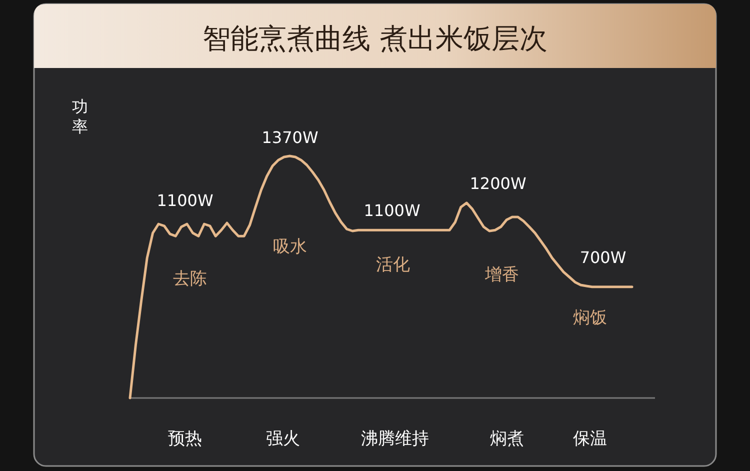 The image size is (750, 471). I want to click on annotation: 去陈, so click(190, 279).